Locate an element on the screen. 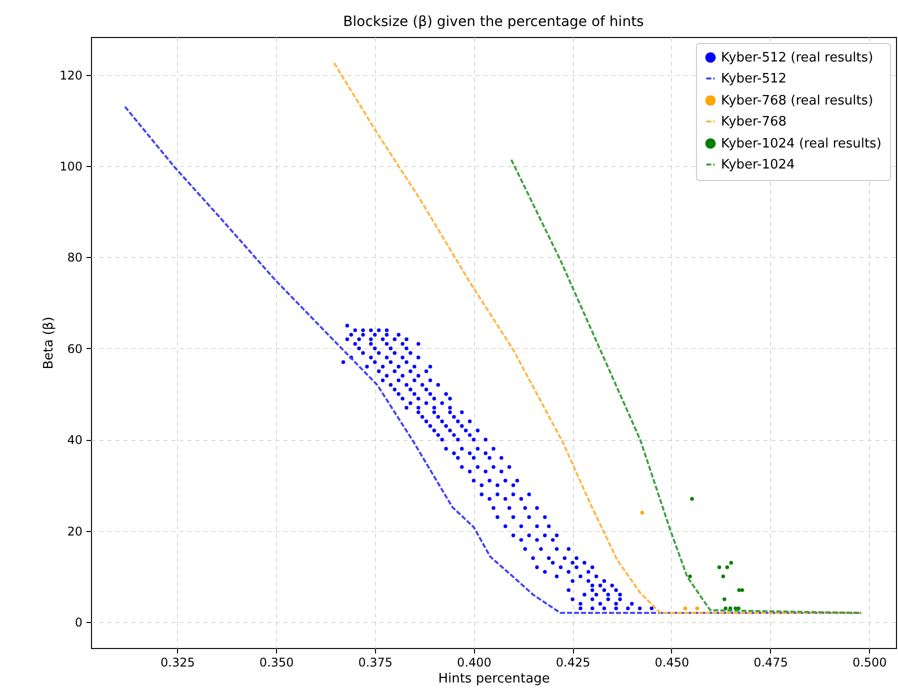 The width and height of the screenshot is (898, 696). chart-title: Blocksize (β) given the percentage of hints is located at coordinates (493, 22).